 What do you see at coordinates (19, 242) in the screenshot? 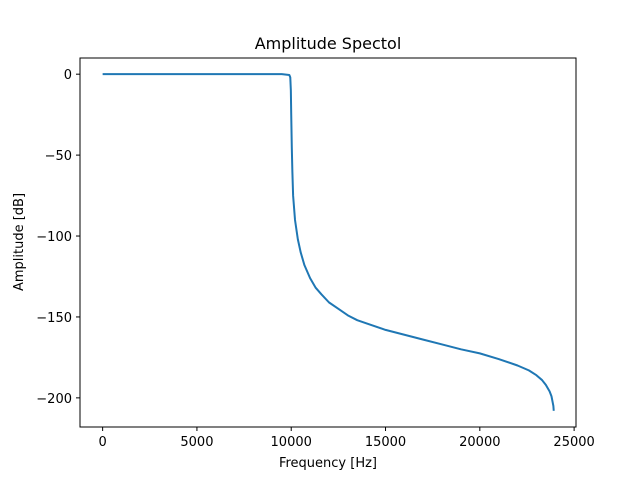
I see `y-axis-label: Amplitude [dB]` at bounding box center [19, 242].